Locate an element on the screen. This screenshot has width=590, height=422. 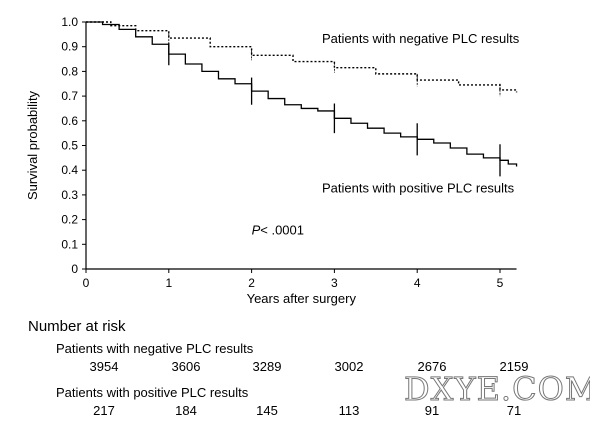
y-tick-label: 0 is located at coordinates (74, 269).